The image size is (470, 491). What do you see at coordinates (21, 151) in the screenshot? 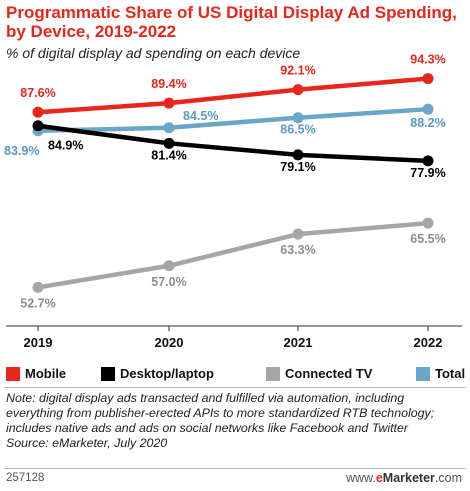
I see `data-label-total: 83.9%` at bounding box center [21, 151].